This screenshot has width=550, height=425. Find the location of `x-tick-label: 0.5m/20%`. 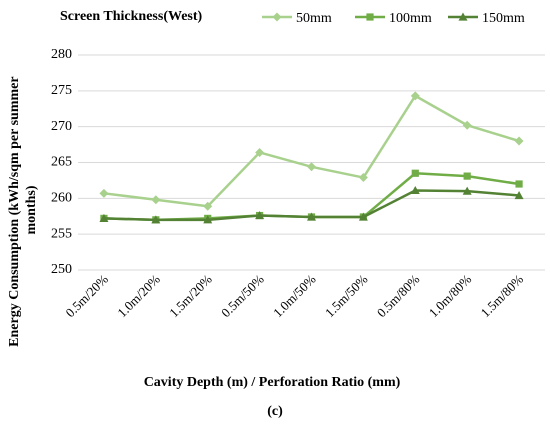

x-tick-label: 0.5m/20% is located at coordinates (86, 295).